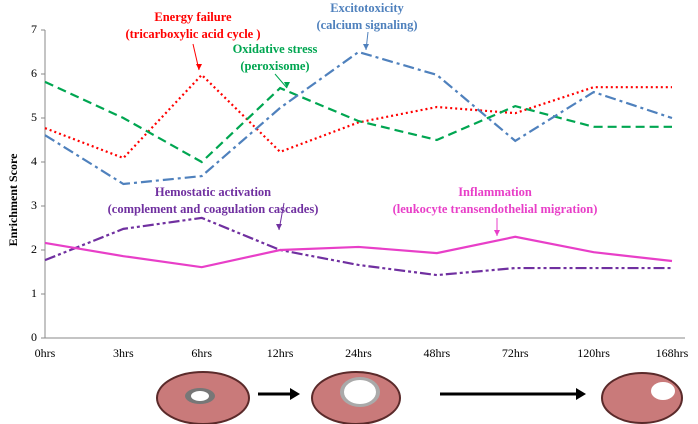  What do you see at coordinates (201, 353) in the screenshot?
I see `x-tick-label: 6hrs` at bounding box center [201, 353].